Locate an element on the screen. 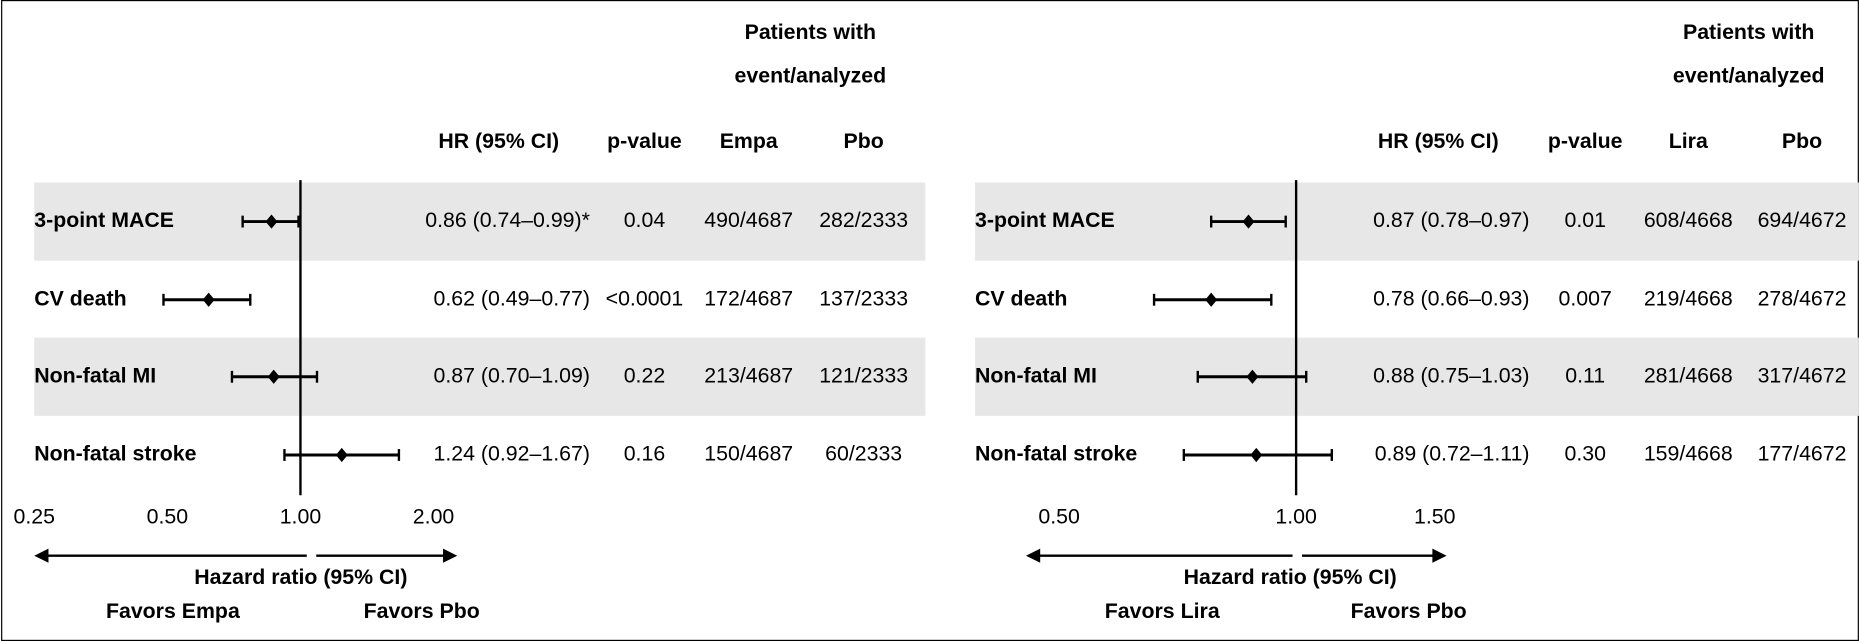 The height and width of the screenshot is (641, 1860). p-value: 0.007 is located at coordinates (1585, 298).